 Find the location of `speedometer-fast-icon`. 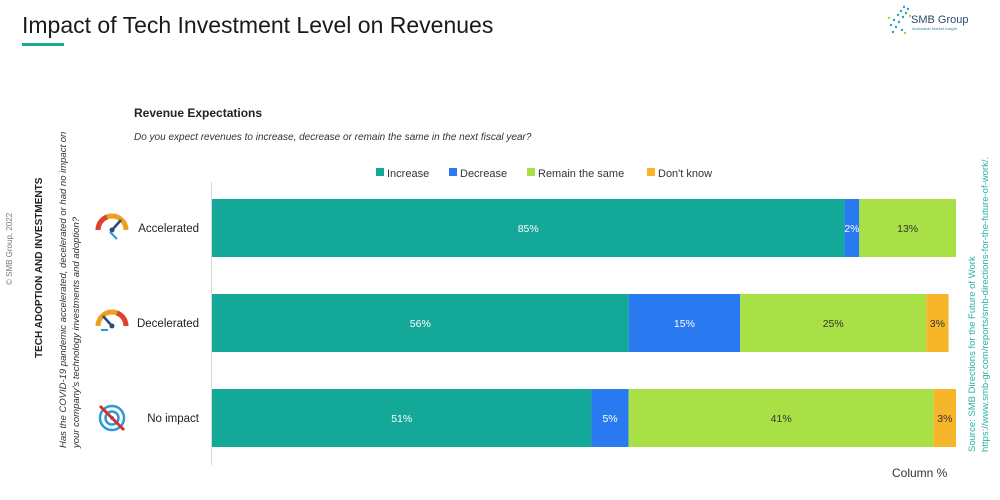

speedometer-fast-icon is located at coordinates (112, 226).